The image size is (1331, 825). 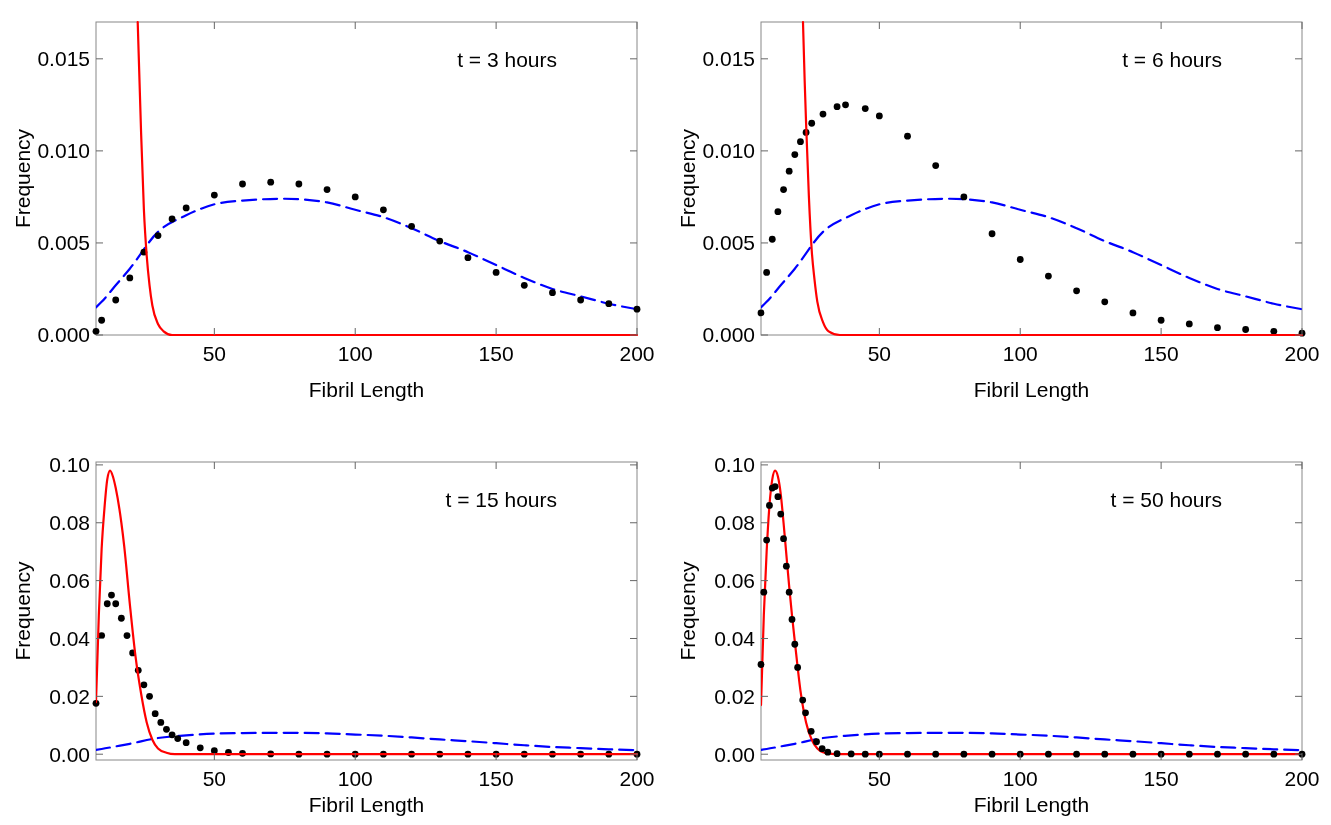 What do you see at coordinates (69, 465) in the screenshot?
I see `y-tick-label: 0.10` at bounding box center [69, 465].